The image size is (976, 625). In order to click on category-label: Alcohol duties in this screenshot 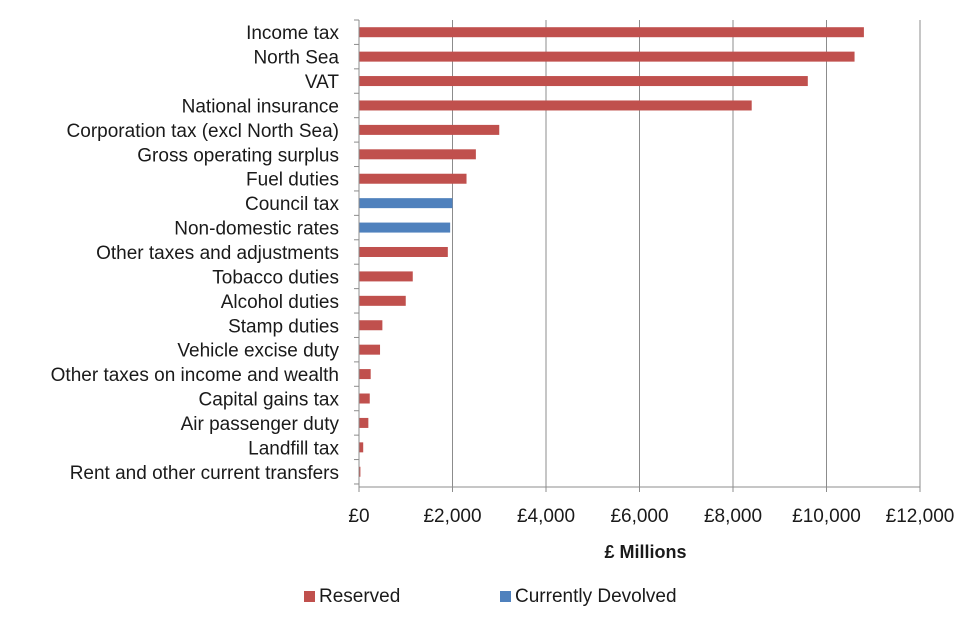, I will do `click(280, 302)`.